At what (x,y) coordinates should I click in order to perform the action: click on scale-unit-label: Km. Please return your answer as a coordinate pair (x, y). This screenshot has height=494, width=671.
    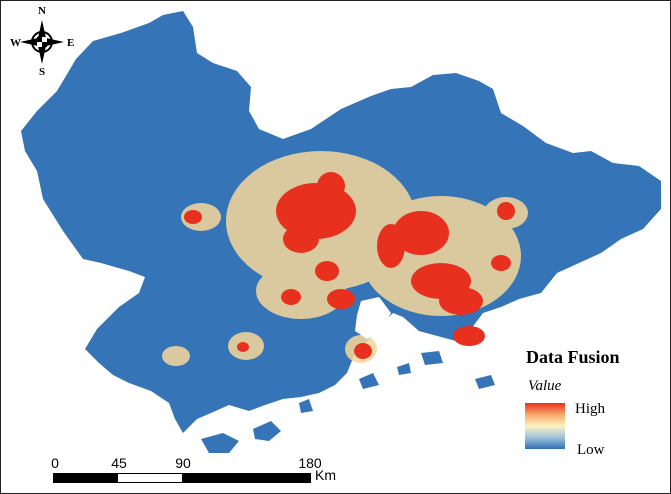
    Looking at the image, I should click on (325, 475).